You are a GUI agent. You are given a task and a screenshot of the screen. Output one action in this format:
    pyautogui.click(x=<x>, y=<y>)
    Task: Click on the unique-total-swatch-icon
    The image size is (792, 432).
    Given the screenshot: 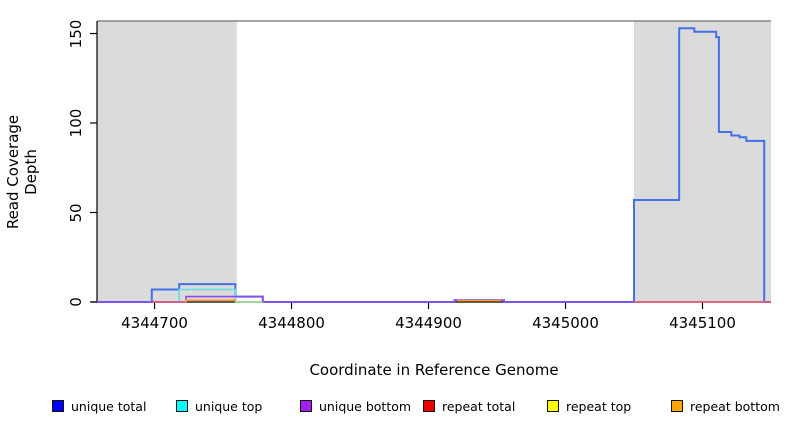 What is the action you would take?
    pyautogui.click(x=58, y=406)
    